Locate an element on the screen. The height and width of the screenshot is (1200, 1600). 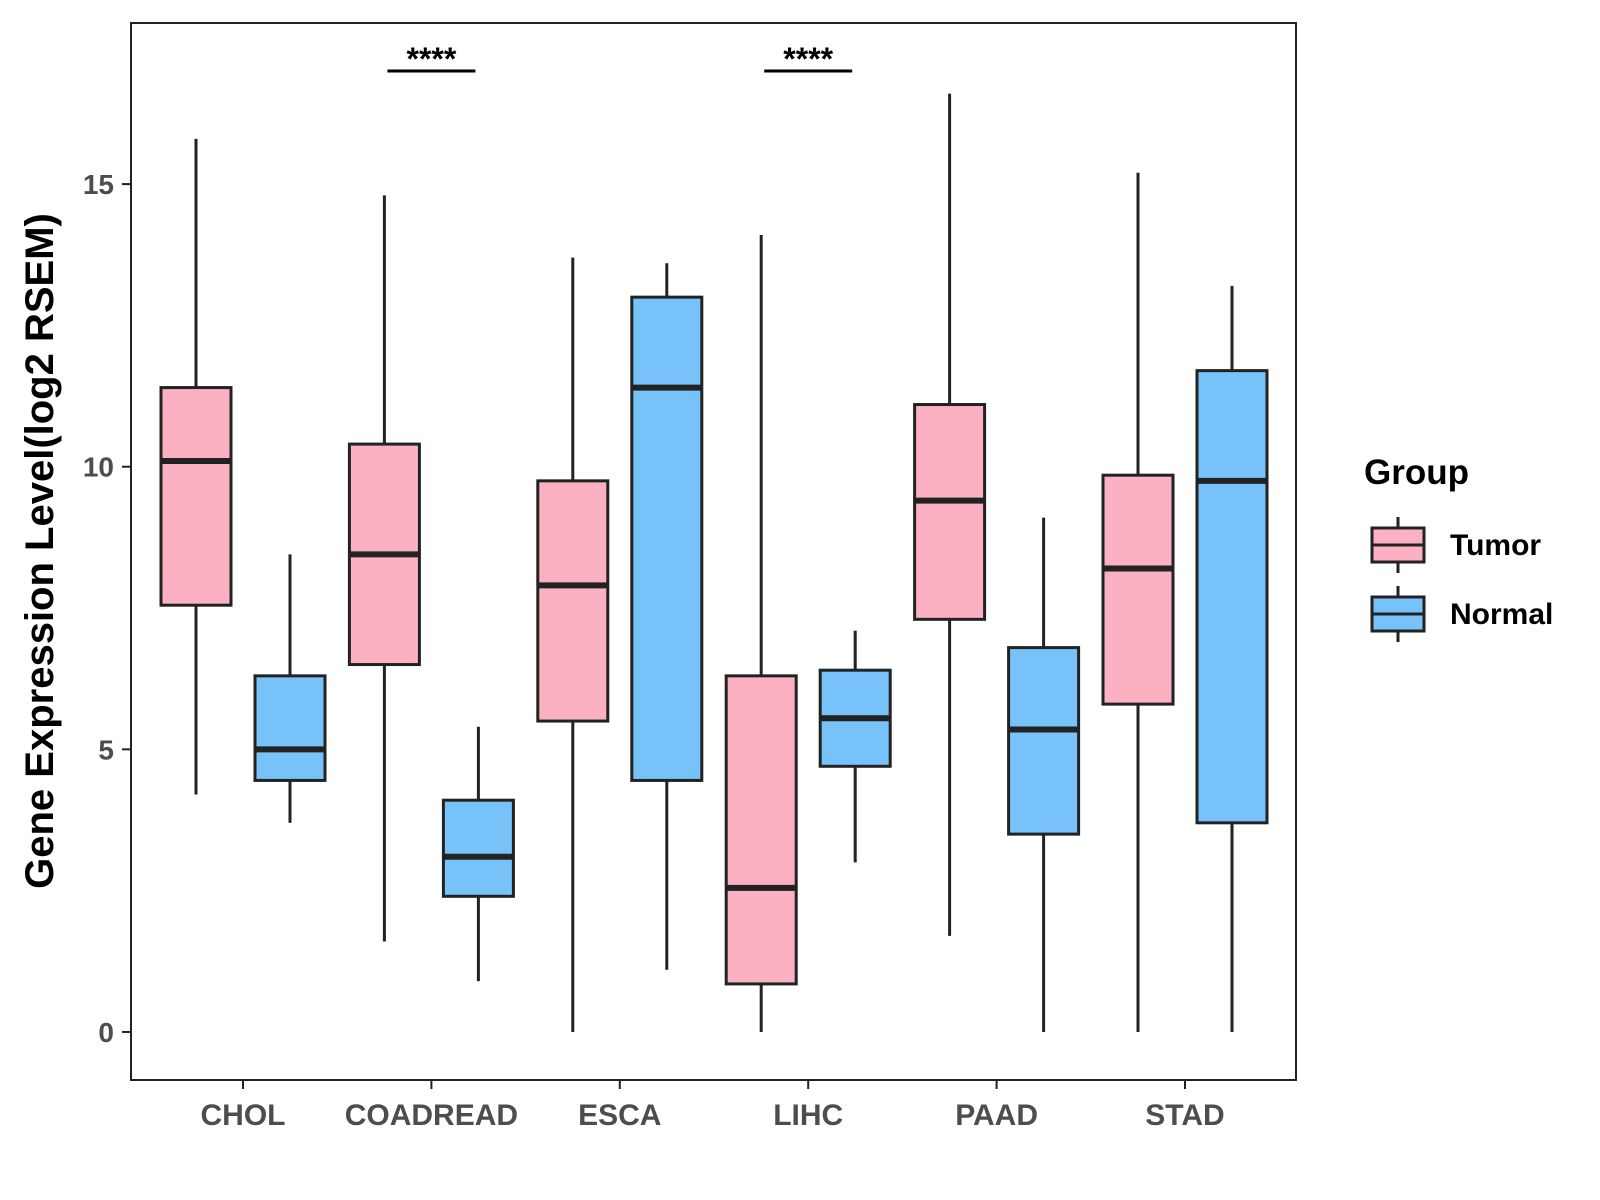
box-normal-stad is located at coordinates (1232, 658).